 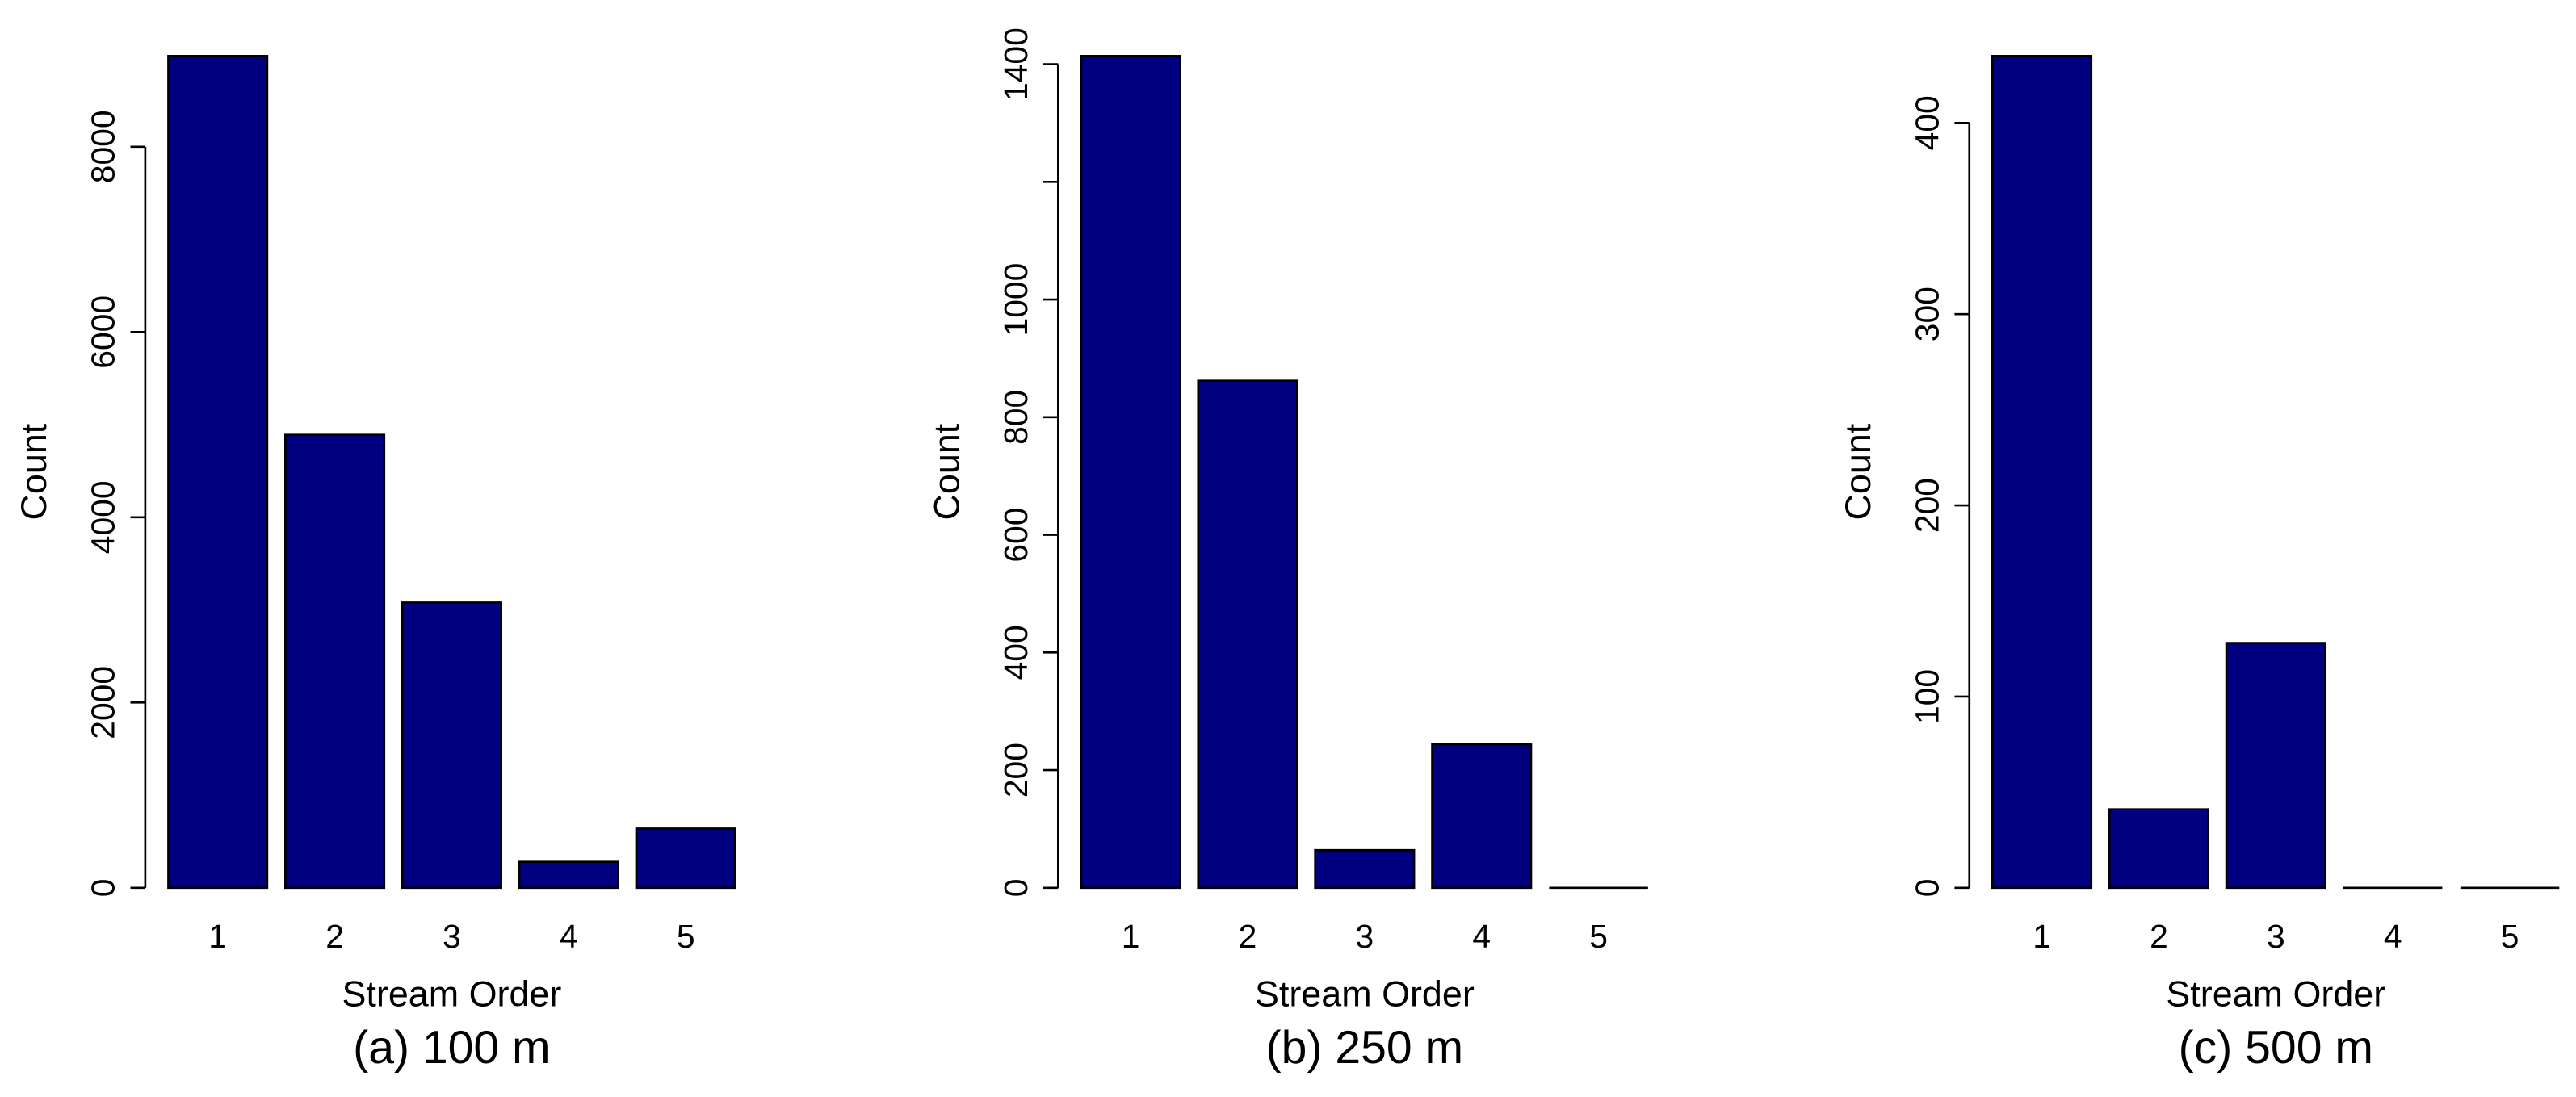 I want to click on caption: (a) 100 m, so click(x=452, y=1048).